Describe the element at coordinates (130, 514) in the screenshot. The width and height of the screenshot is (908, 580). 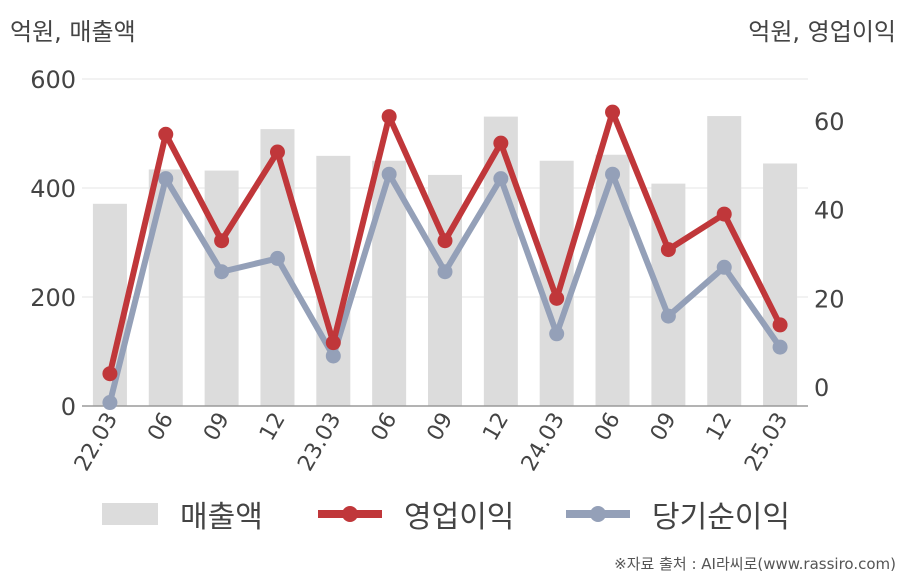
I see `legend-bar-swatch` at that location.